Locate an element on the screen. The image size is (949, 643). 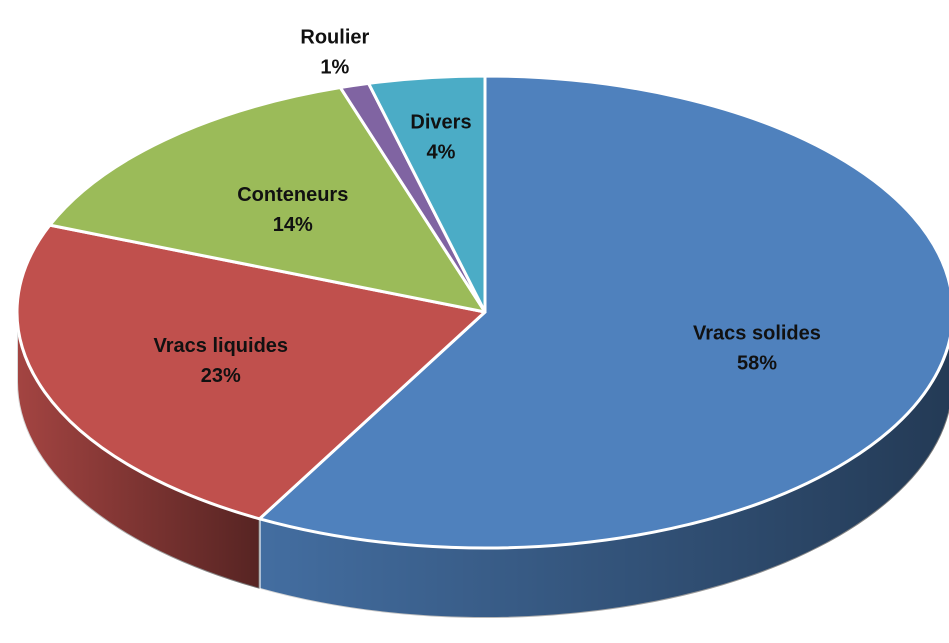
slice-value-label: 58% is located at coordinates (757, 363).